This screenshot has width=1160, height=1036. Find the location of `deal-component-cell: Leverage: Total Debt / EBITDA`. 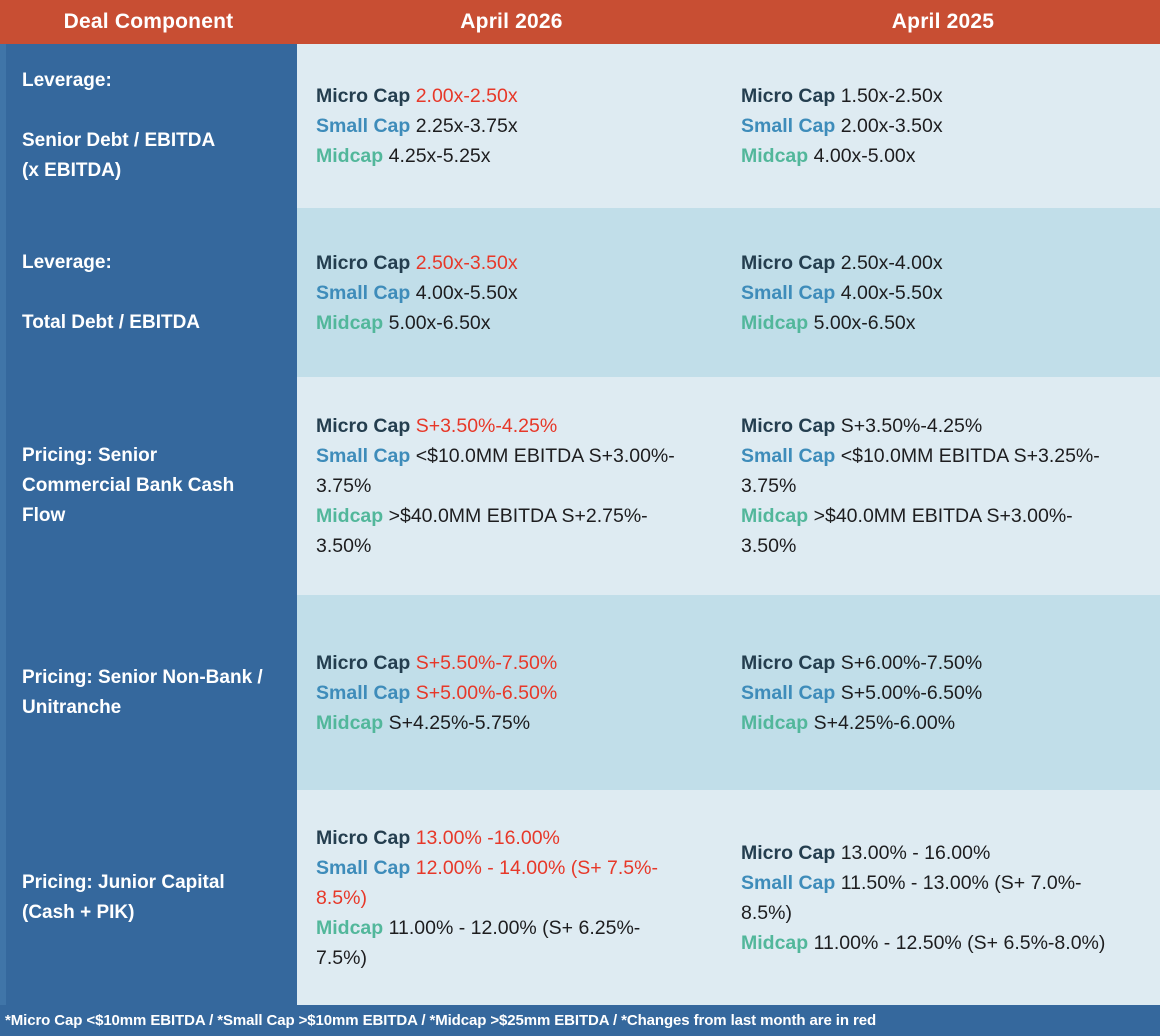

deal-component-cell: Leverage: Total Debt / EBITDA is located at coordinates (148, 292).